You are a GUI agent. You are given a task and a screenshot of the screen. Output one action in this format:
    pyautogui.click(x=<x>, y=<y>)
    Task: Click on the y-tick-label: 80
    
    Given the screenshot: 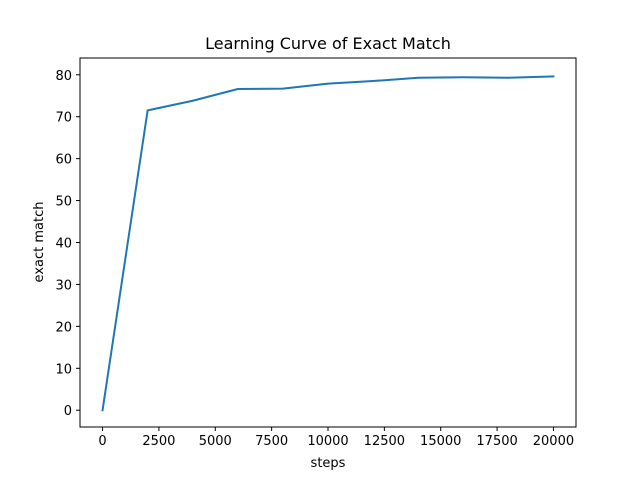 What is the action you would take?
    pyautogui.click(x=63, y=76)
    